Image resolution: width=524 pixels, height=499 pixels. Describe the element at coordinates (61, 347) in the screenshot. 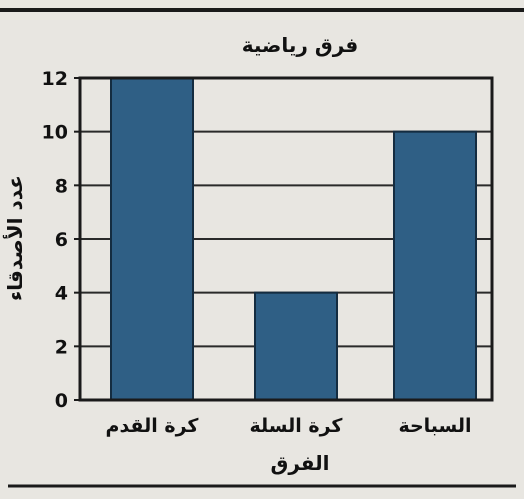

I see `y-tick-label: 2` at that location.